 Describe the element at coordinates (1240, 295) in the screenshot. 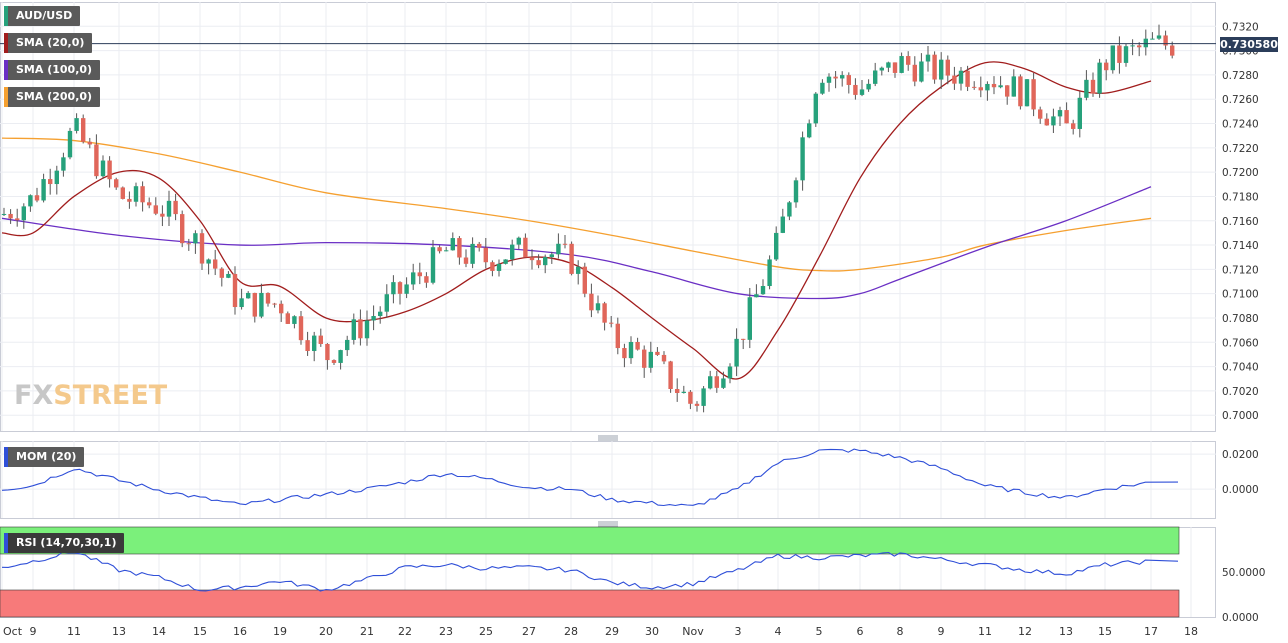

I see `y-tick-label: 0.7100` at that location.